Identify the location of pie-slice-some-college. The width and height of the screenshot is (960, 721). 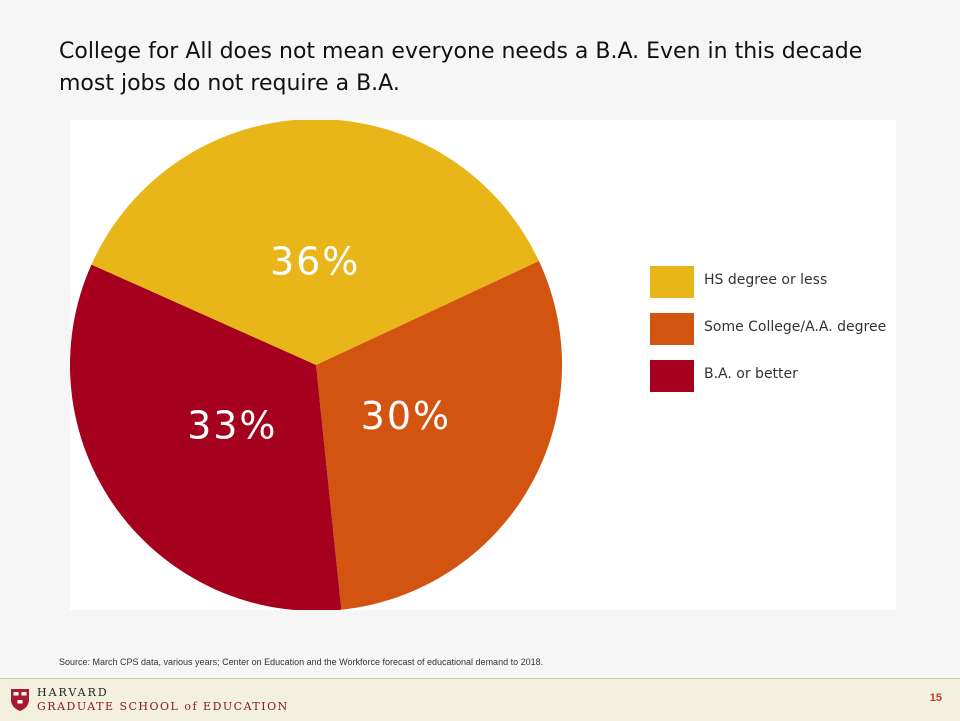
(439, 435).